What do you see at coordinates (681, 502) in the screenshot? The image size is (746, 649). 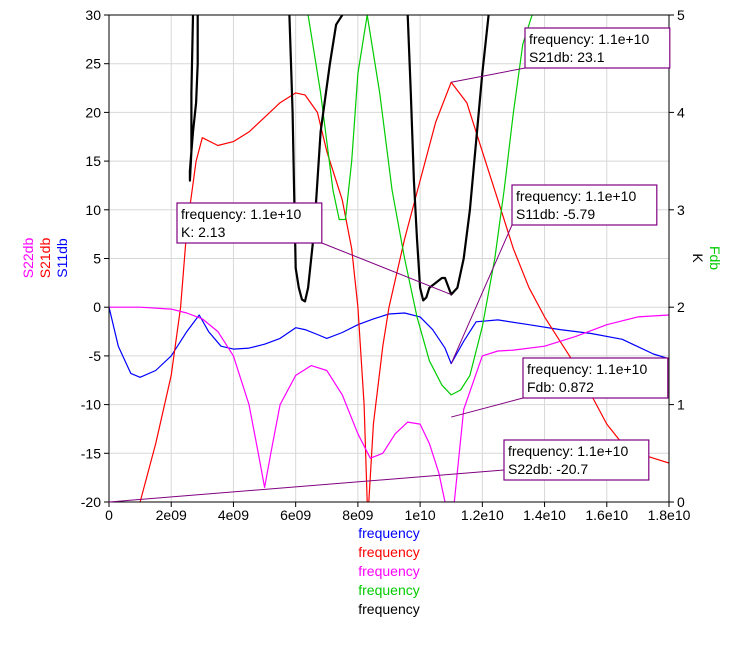 I see `y-right-tick-label: 0` at bounding box center [681, 502].